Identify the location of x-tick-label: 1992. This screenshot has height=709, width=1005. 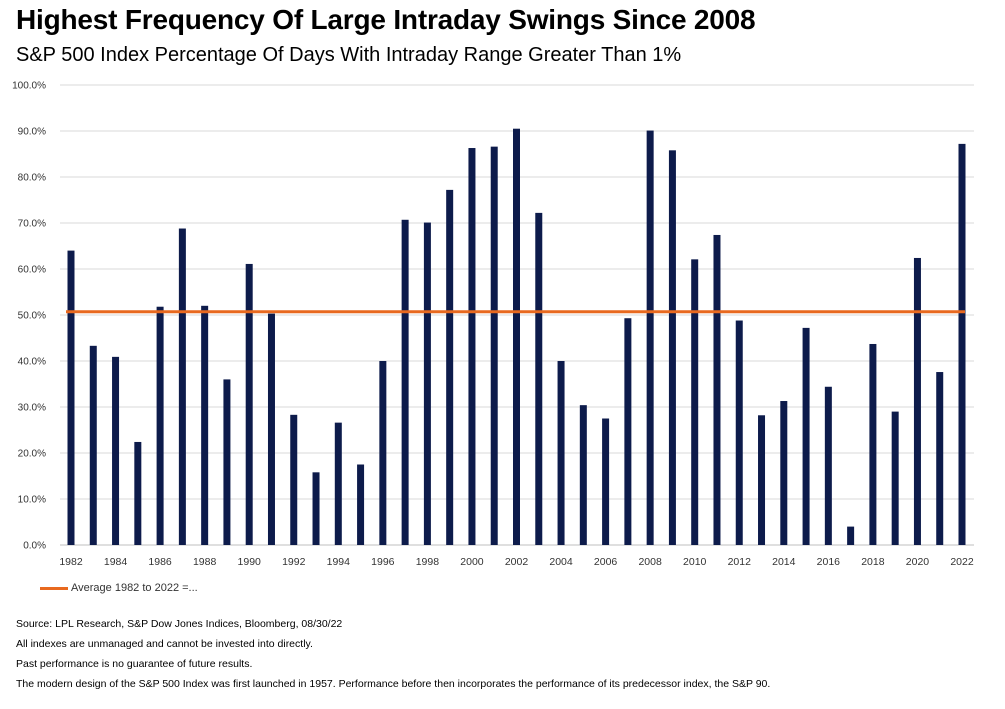
(294, 562).